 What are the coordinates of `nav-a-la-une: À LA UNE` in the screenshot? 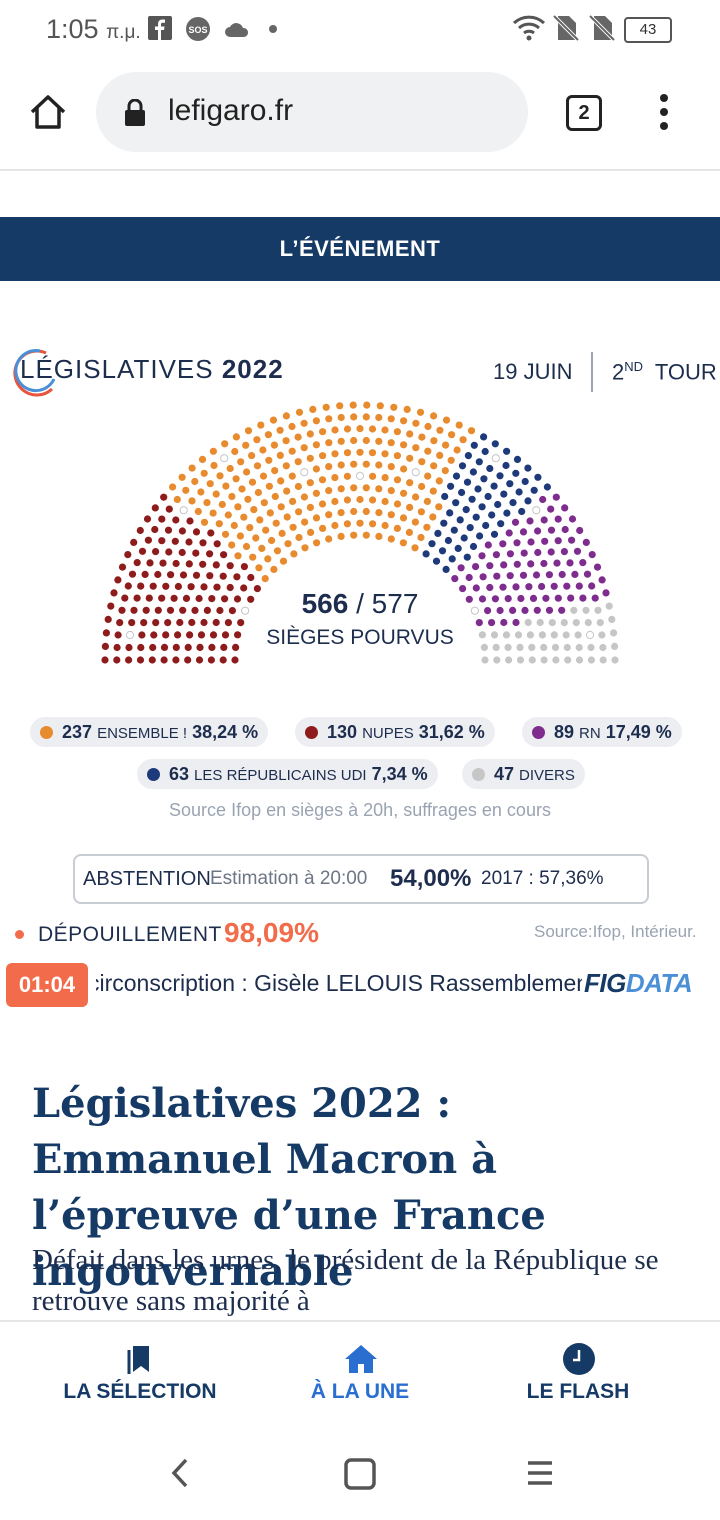 It's located at (360, 1374).